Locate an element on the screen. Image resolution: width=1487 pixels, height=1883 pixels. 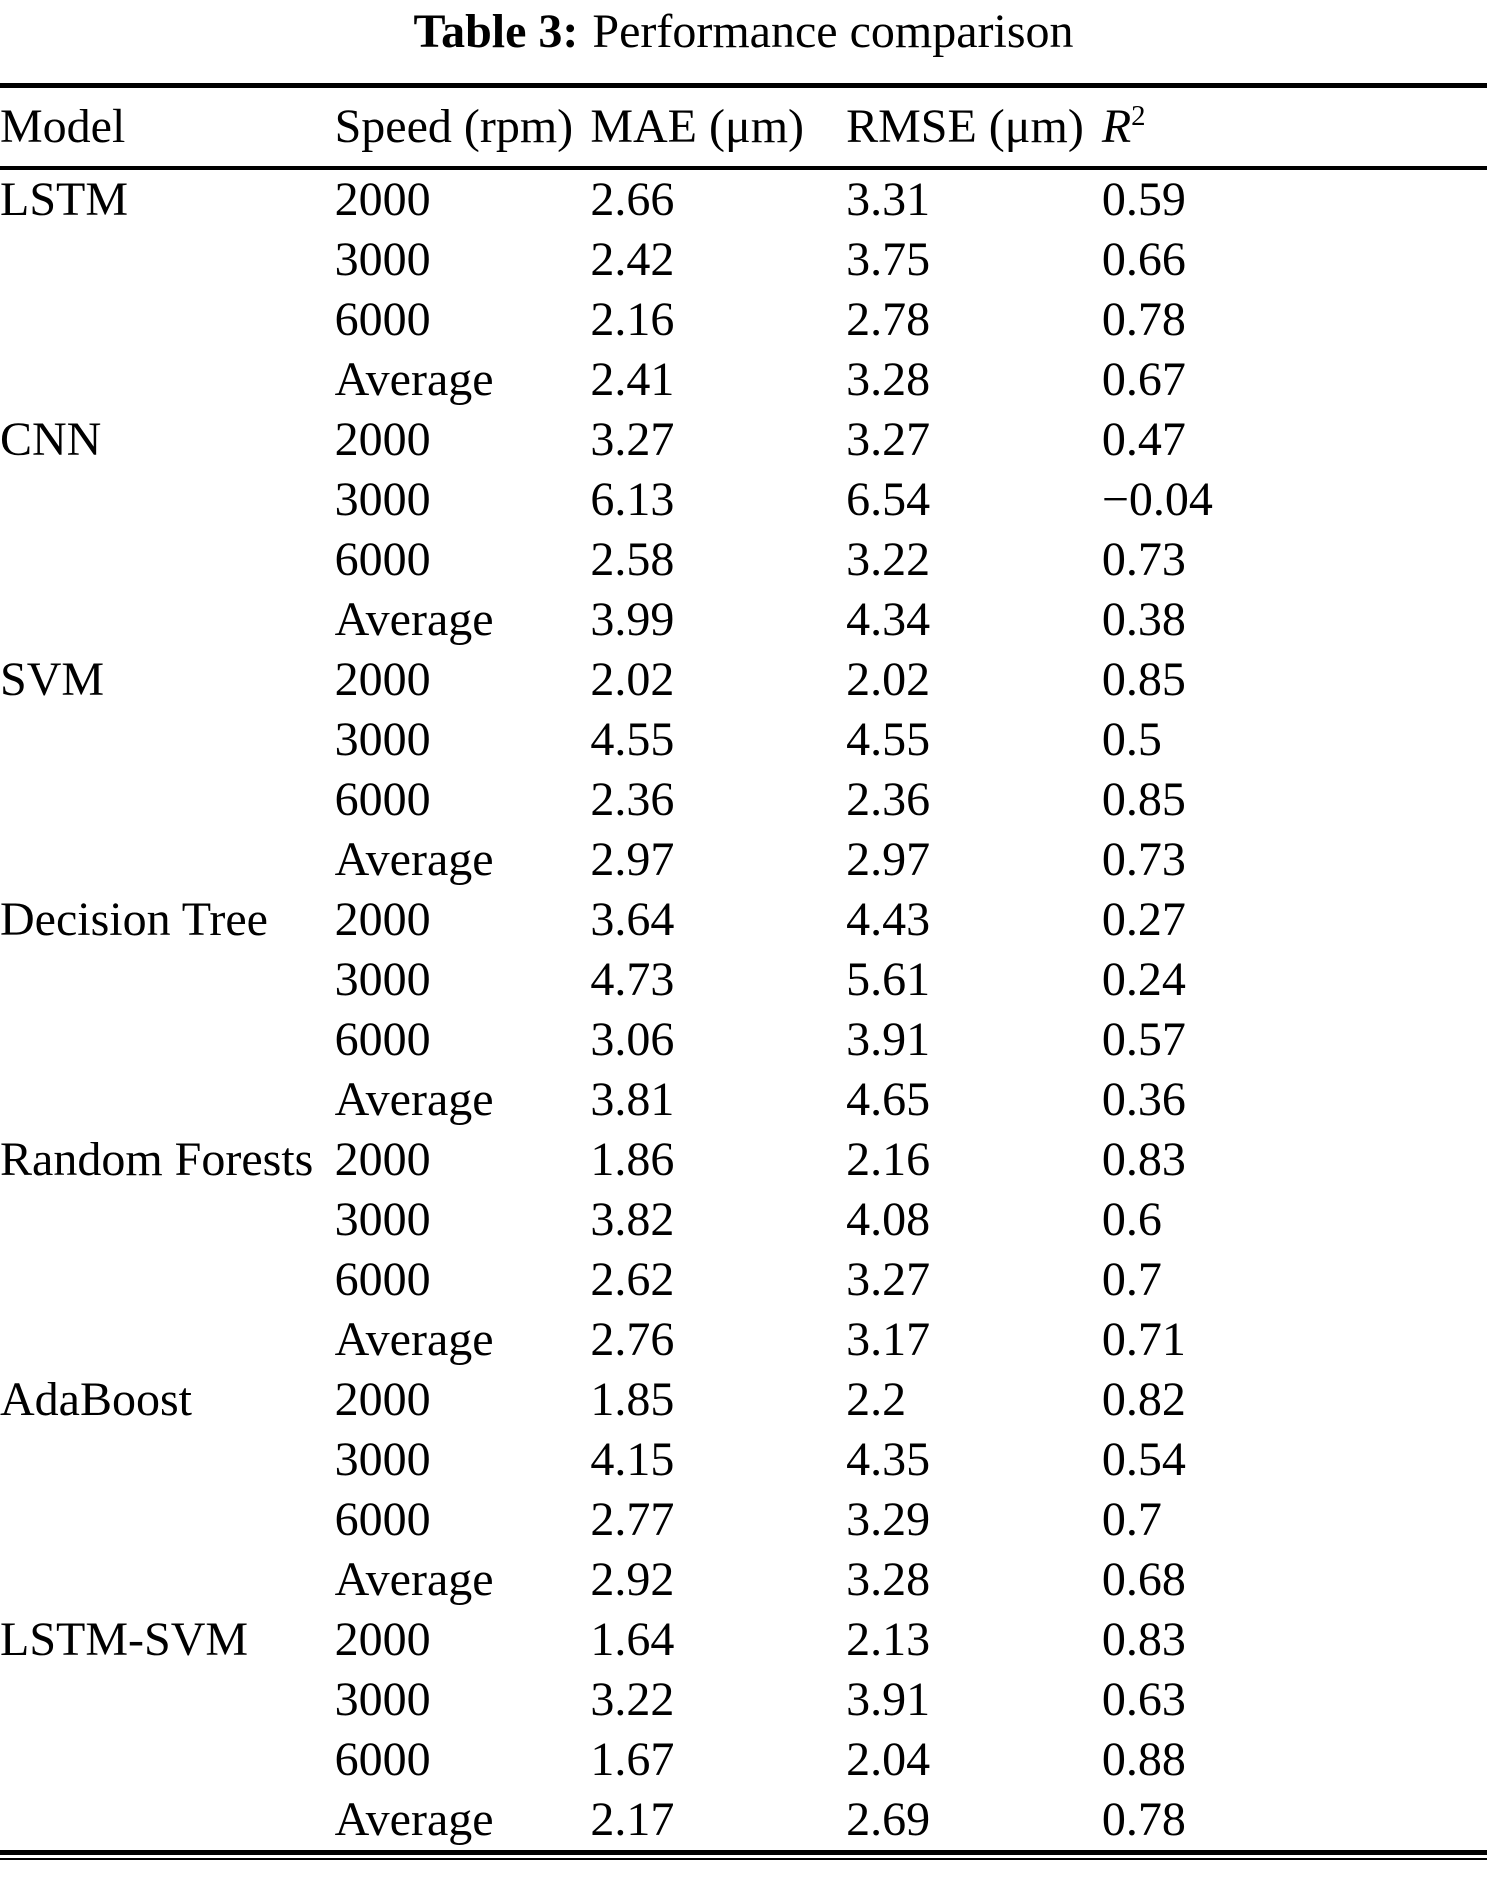
rmse-cell: 3.28 is located at coordinates (888, 1580).